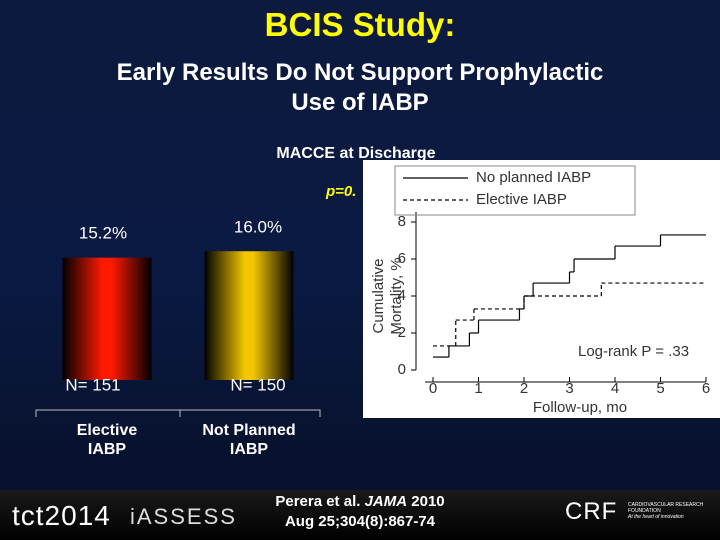 This screenshot has height=540, width=720. Describe the element at coordinates (396, 295) in the screenshot. I see `y-axis-label: Mortality, %` at that location.